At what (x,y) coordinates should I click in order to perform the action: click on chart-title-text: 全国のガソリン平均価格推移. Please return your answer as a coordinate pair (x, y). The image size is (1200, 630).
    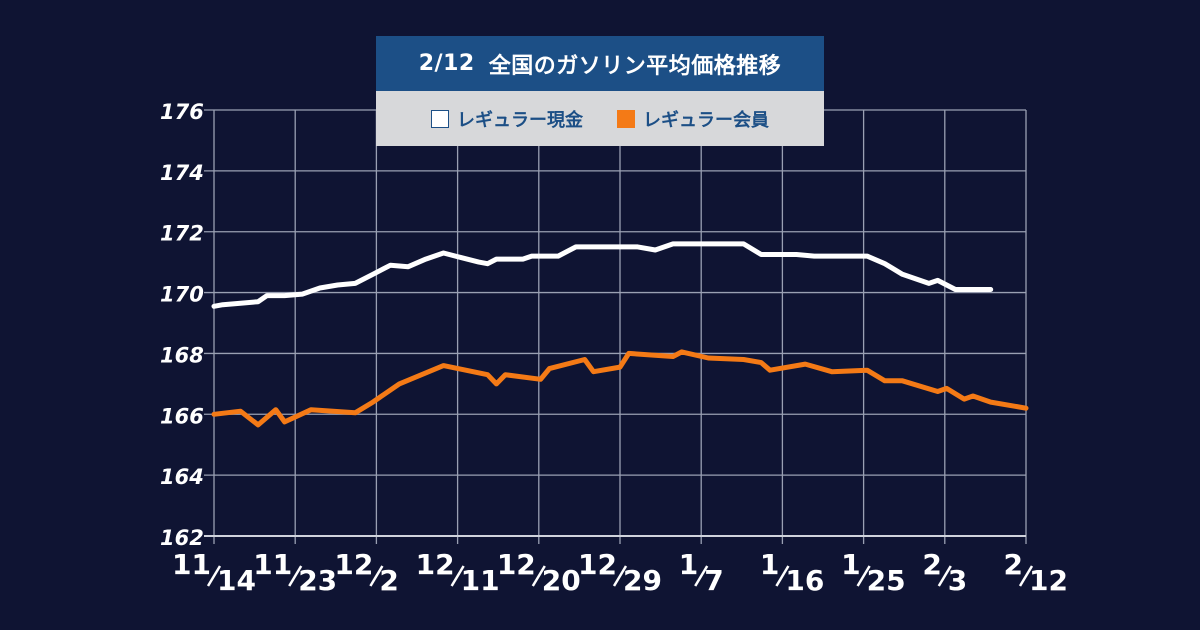
    Looking at the image, I should click on (635, 66).